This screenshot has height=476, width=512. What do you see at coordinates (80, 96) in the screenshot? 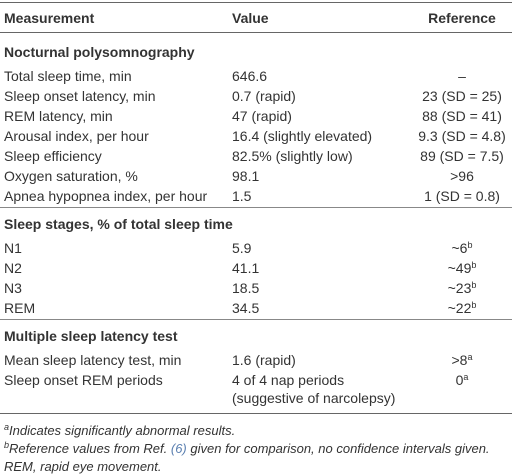
I see `cell: Sleep onset latency, min` at bounding box center [80, 96].